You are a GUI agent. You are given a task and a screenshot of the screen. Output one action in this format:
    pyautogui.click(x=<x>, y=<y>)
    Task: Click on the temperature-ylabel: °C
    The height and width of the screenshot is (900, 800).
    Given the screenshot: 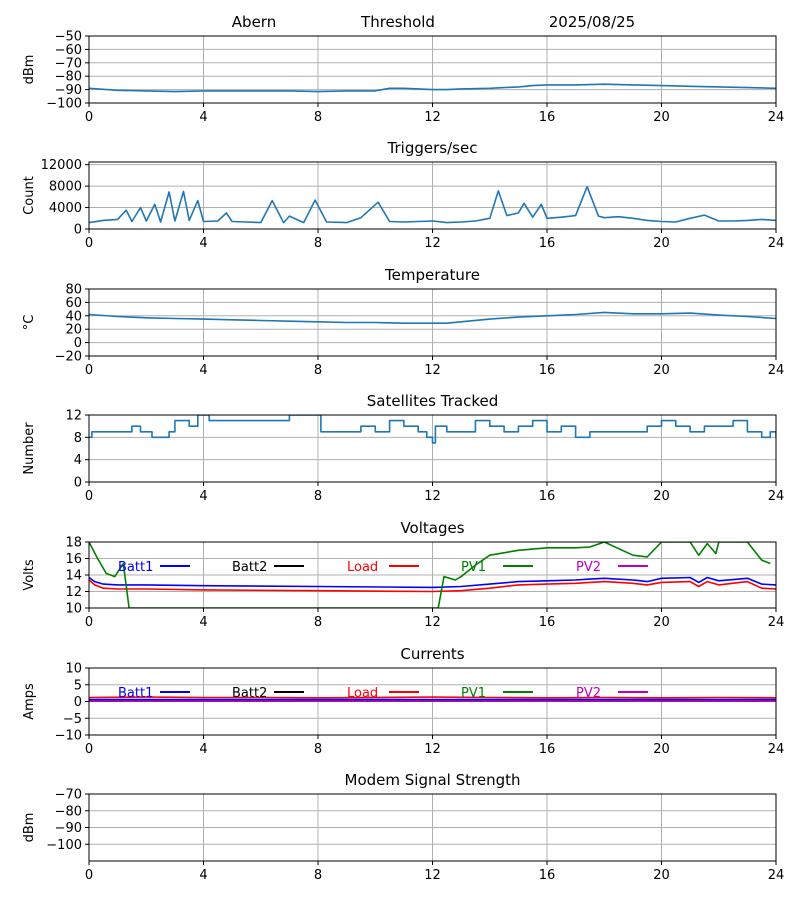 What is the action you would take?
    pyautogui.click(x=29, y=323)
    